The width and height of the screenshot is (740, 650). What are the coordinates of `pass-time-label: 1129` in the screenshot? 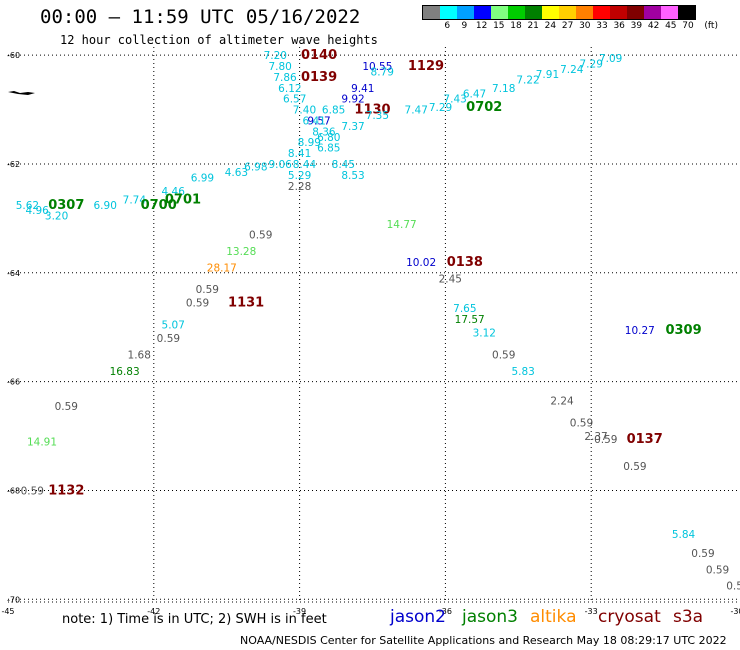 It's located at (426, 66).